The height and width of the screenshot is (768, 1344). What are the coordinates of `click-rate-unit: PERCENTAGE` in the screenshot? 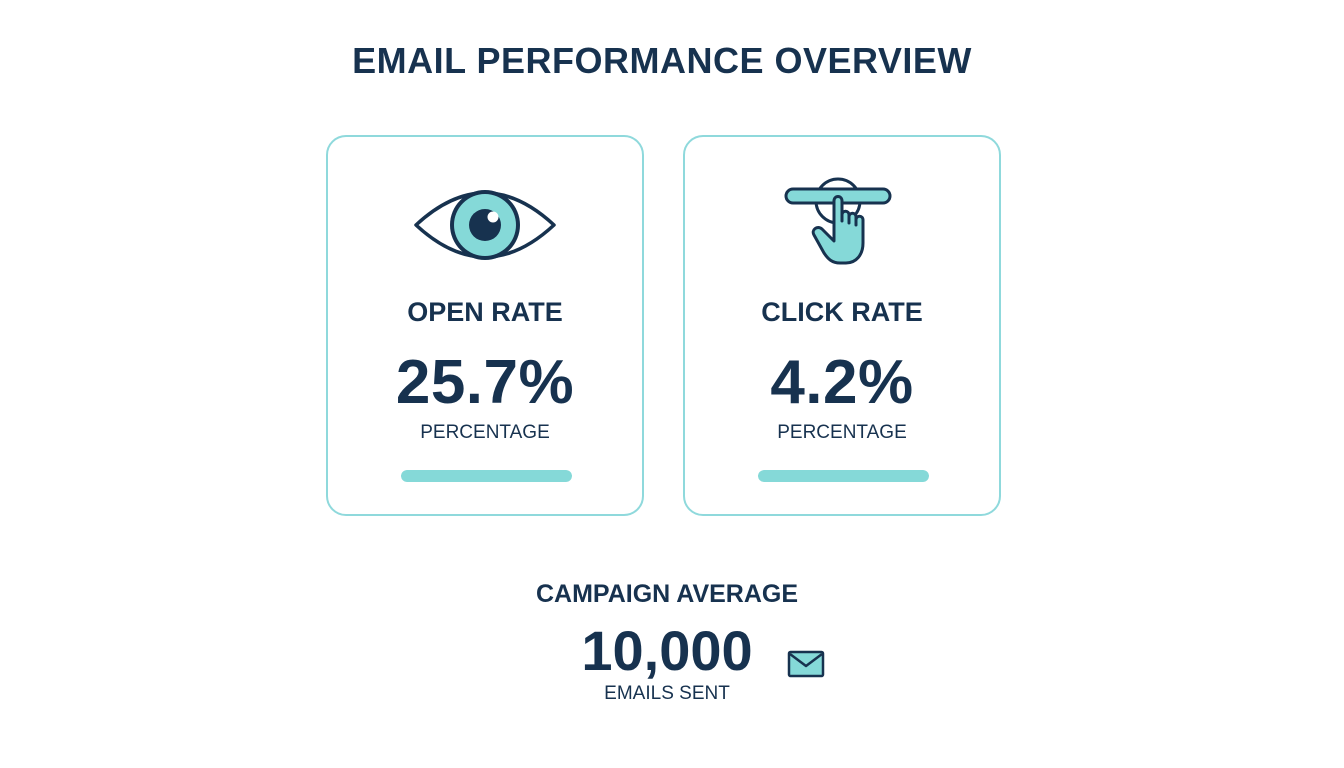 It's located at (842, 432).